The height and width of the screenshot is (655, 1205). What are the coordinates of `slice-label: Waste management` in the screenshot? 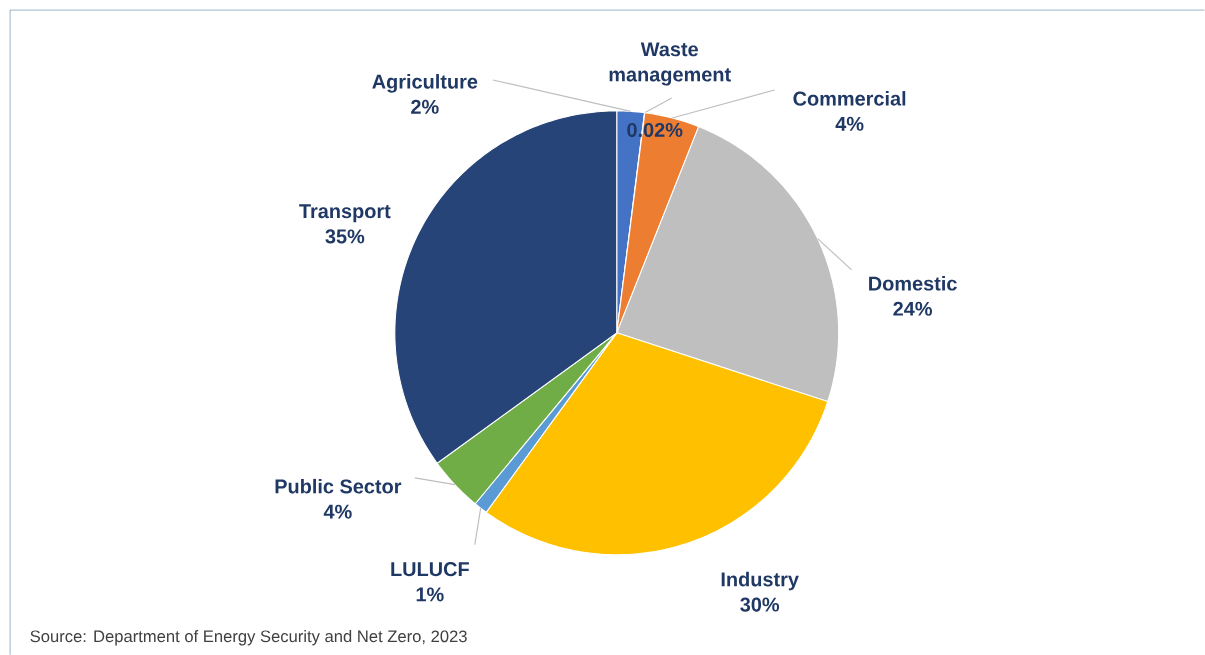 It's located at (670, 64).